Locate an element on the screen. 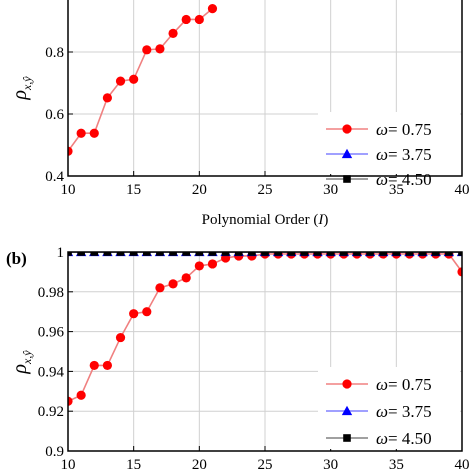  series-circle is located at coordinates (143, 80).